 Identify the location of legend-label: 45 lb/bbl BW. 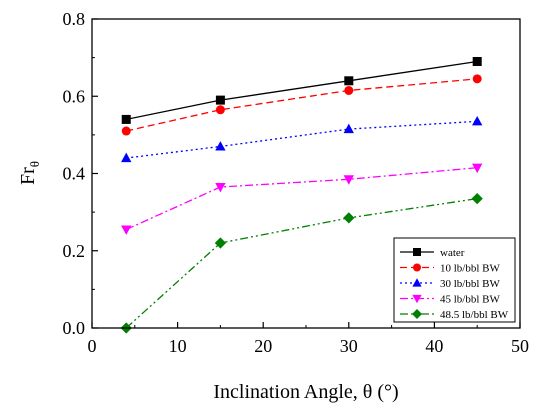
(470, 300).